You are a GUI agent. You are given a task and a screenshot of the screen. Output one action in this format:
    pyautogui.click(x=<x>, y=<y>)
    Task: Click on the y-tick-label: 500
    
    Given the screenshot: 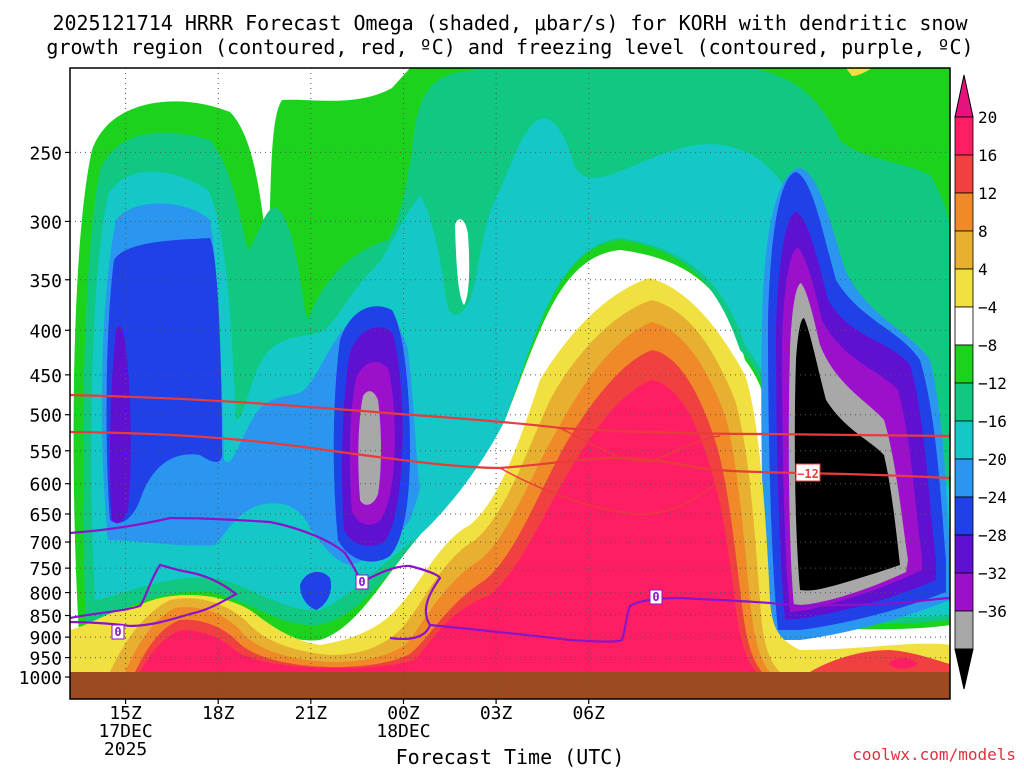 What is the action you would take?
    pyautogui.click(x=45, y=416)
    